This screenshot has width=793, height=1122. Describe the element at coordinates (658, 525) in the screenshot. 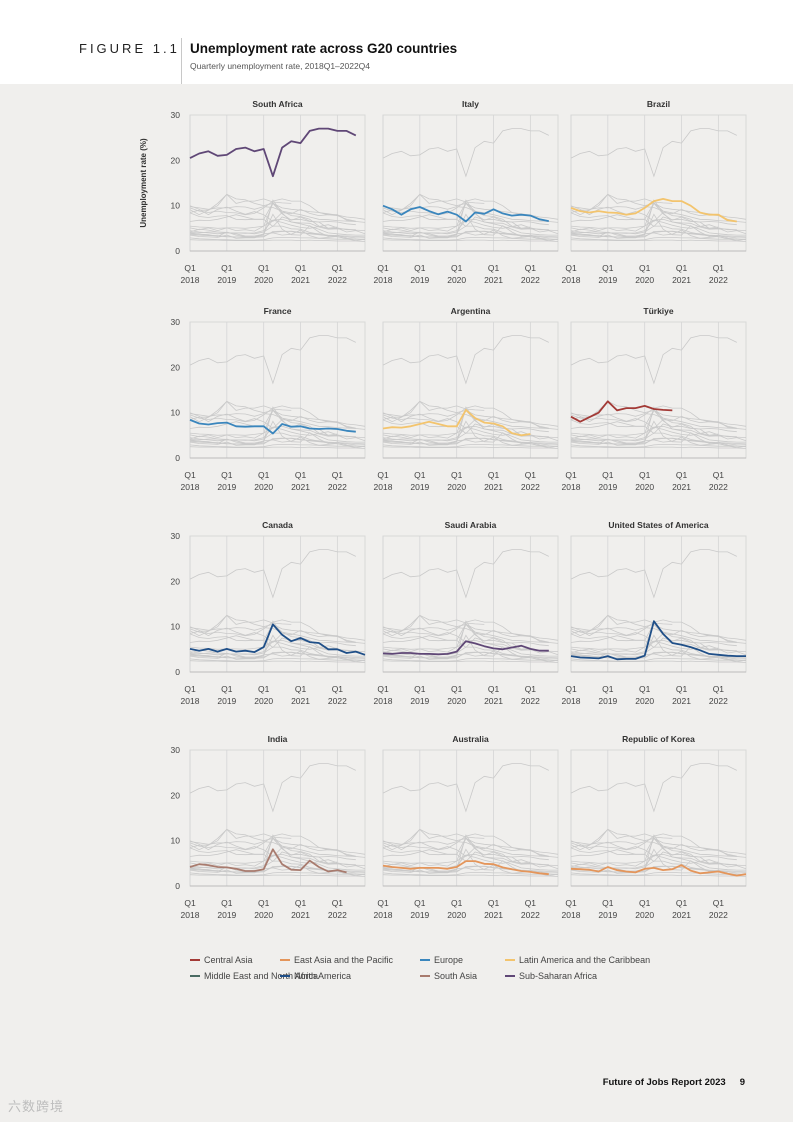

I see `panel-title: United States of America` at that location.